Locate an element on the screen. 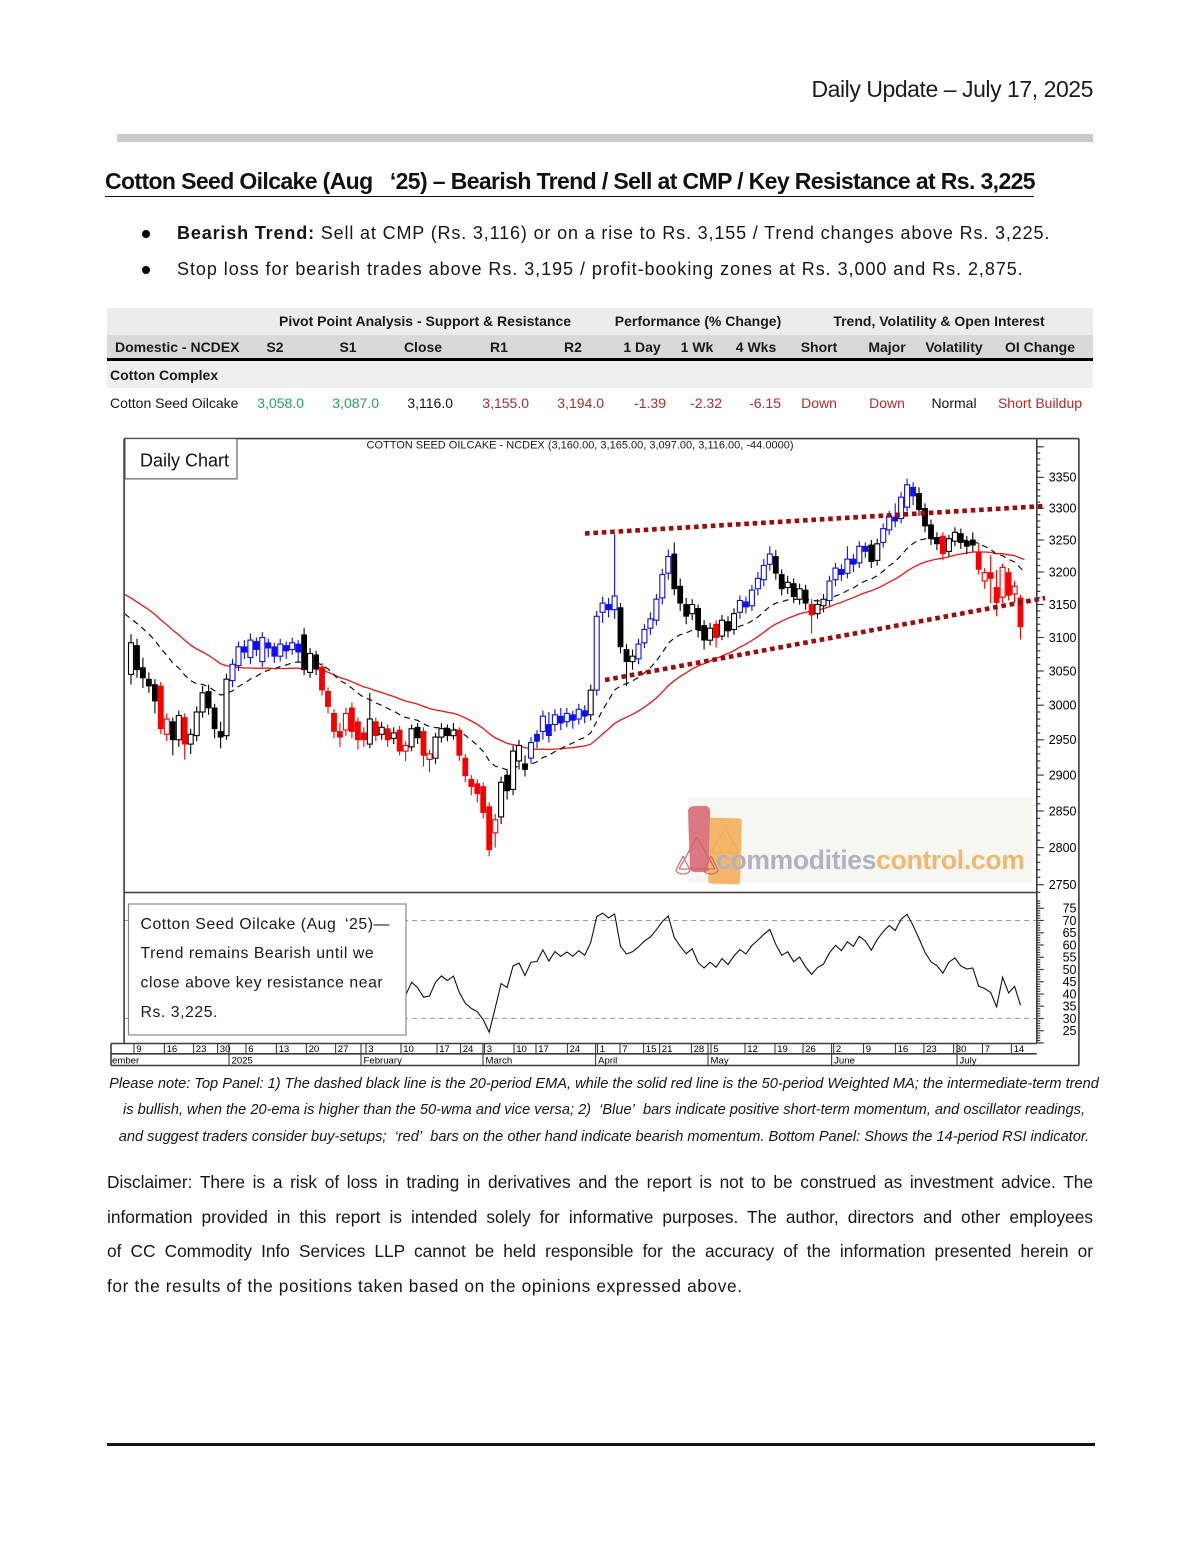 This screenshot has width=1200, height=1553. svg-text: 50 is located at coordinates (1070, 970).